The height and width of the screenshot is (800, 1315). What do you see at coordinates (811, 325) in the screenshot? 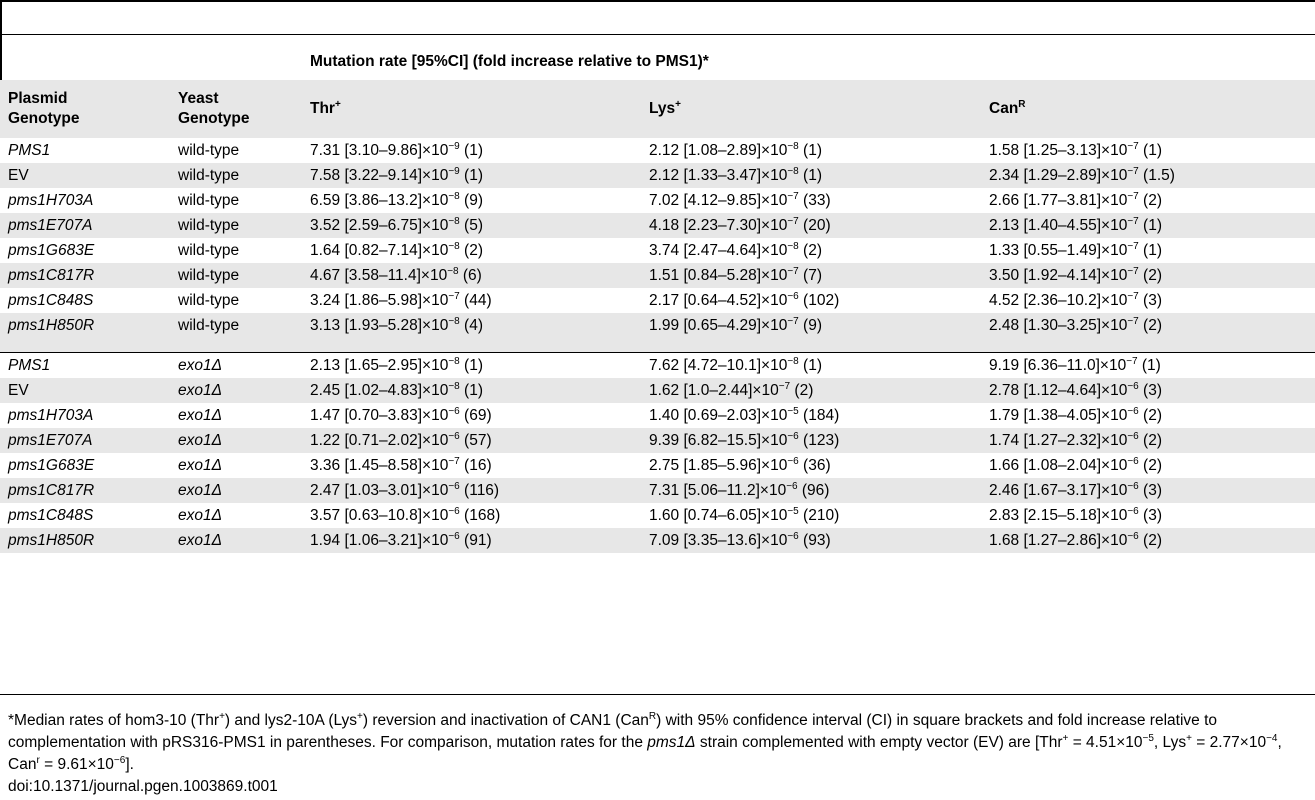
I see `cell-lys: 1.99 [0.65–4.29]×10−7 (9)` at bounding box center [811, 325].